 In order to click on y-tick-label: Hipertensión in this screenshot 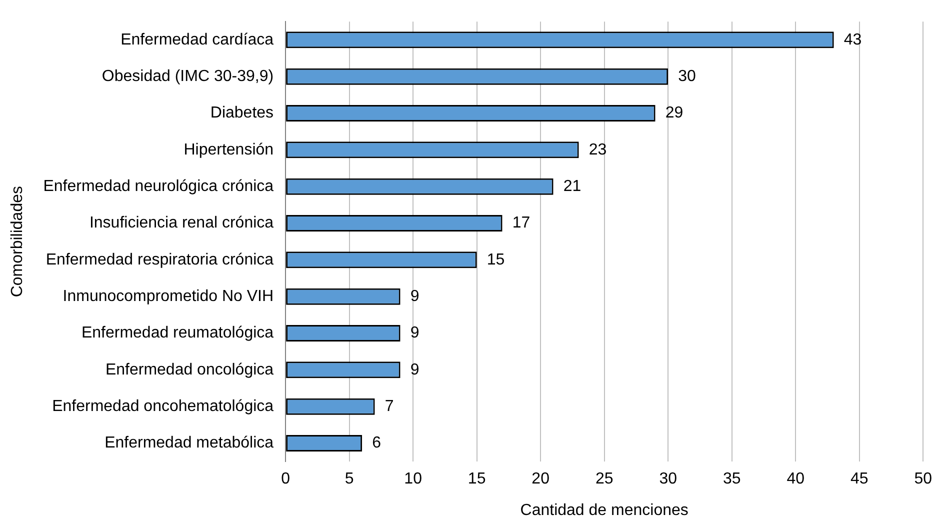, I will do `click(229, 149)`.